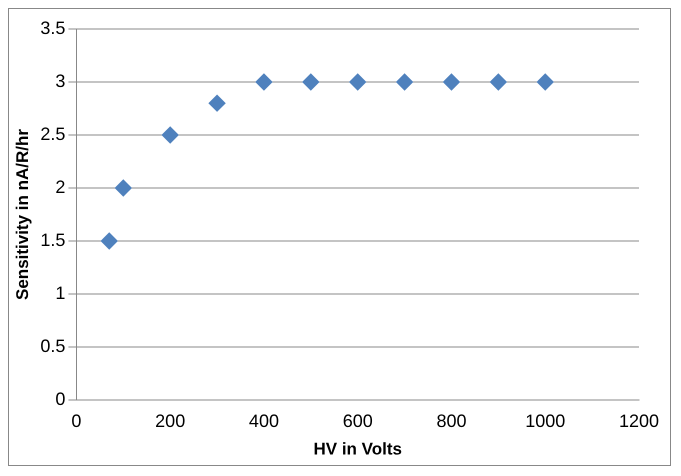 This screenshot has height=476, width=681. I want to click on y-axis-title: Sensitivity in nA/R/hr, so click(22, 214).